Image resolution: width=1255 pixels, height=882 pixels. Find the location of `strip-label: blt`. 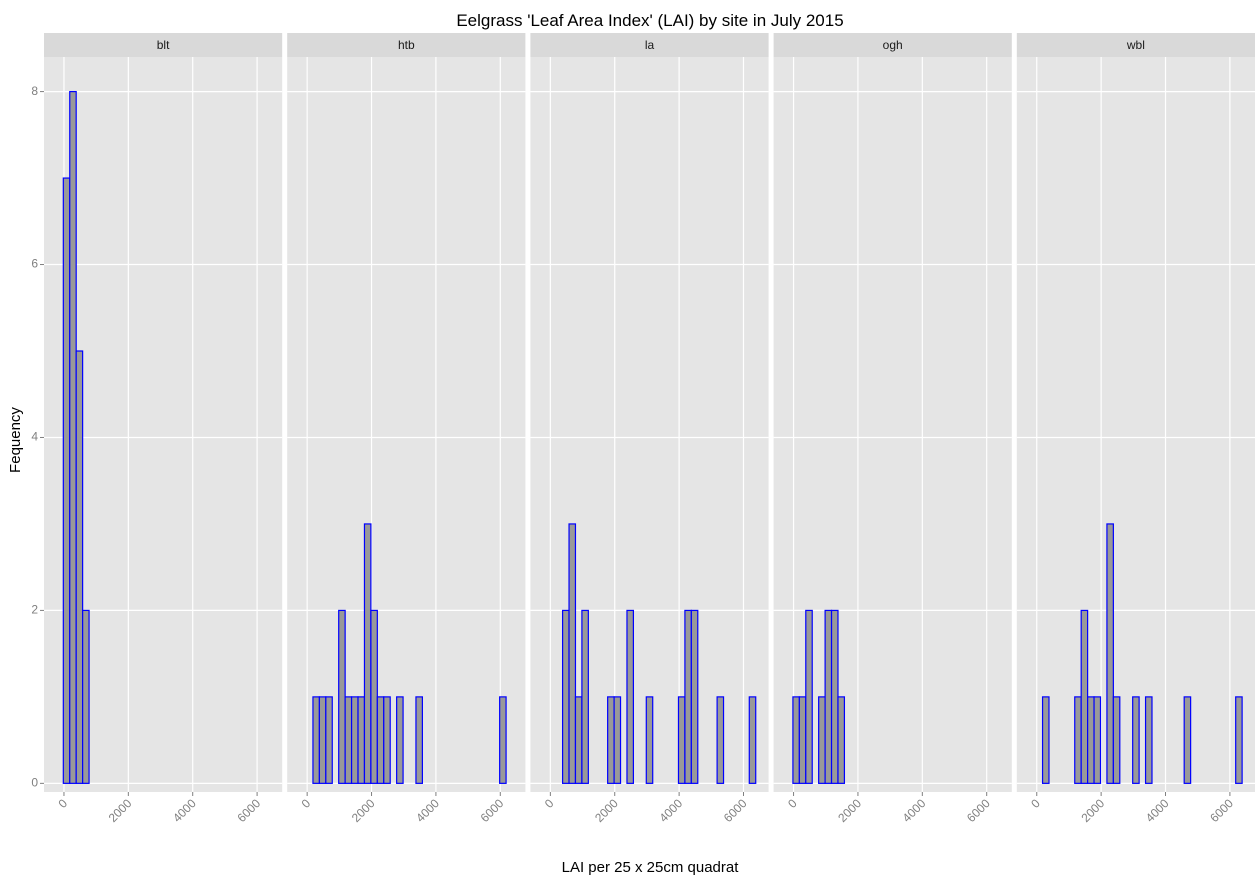

strip-label: blt is located at coordinates (163, 45).